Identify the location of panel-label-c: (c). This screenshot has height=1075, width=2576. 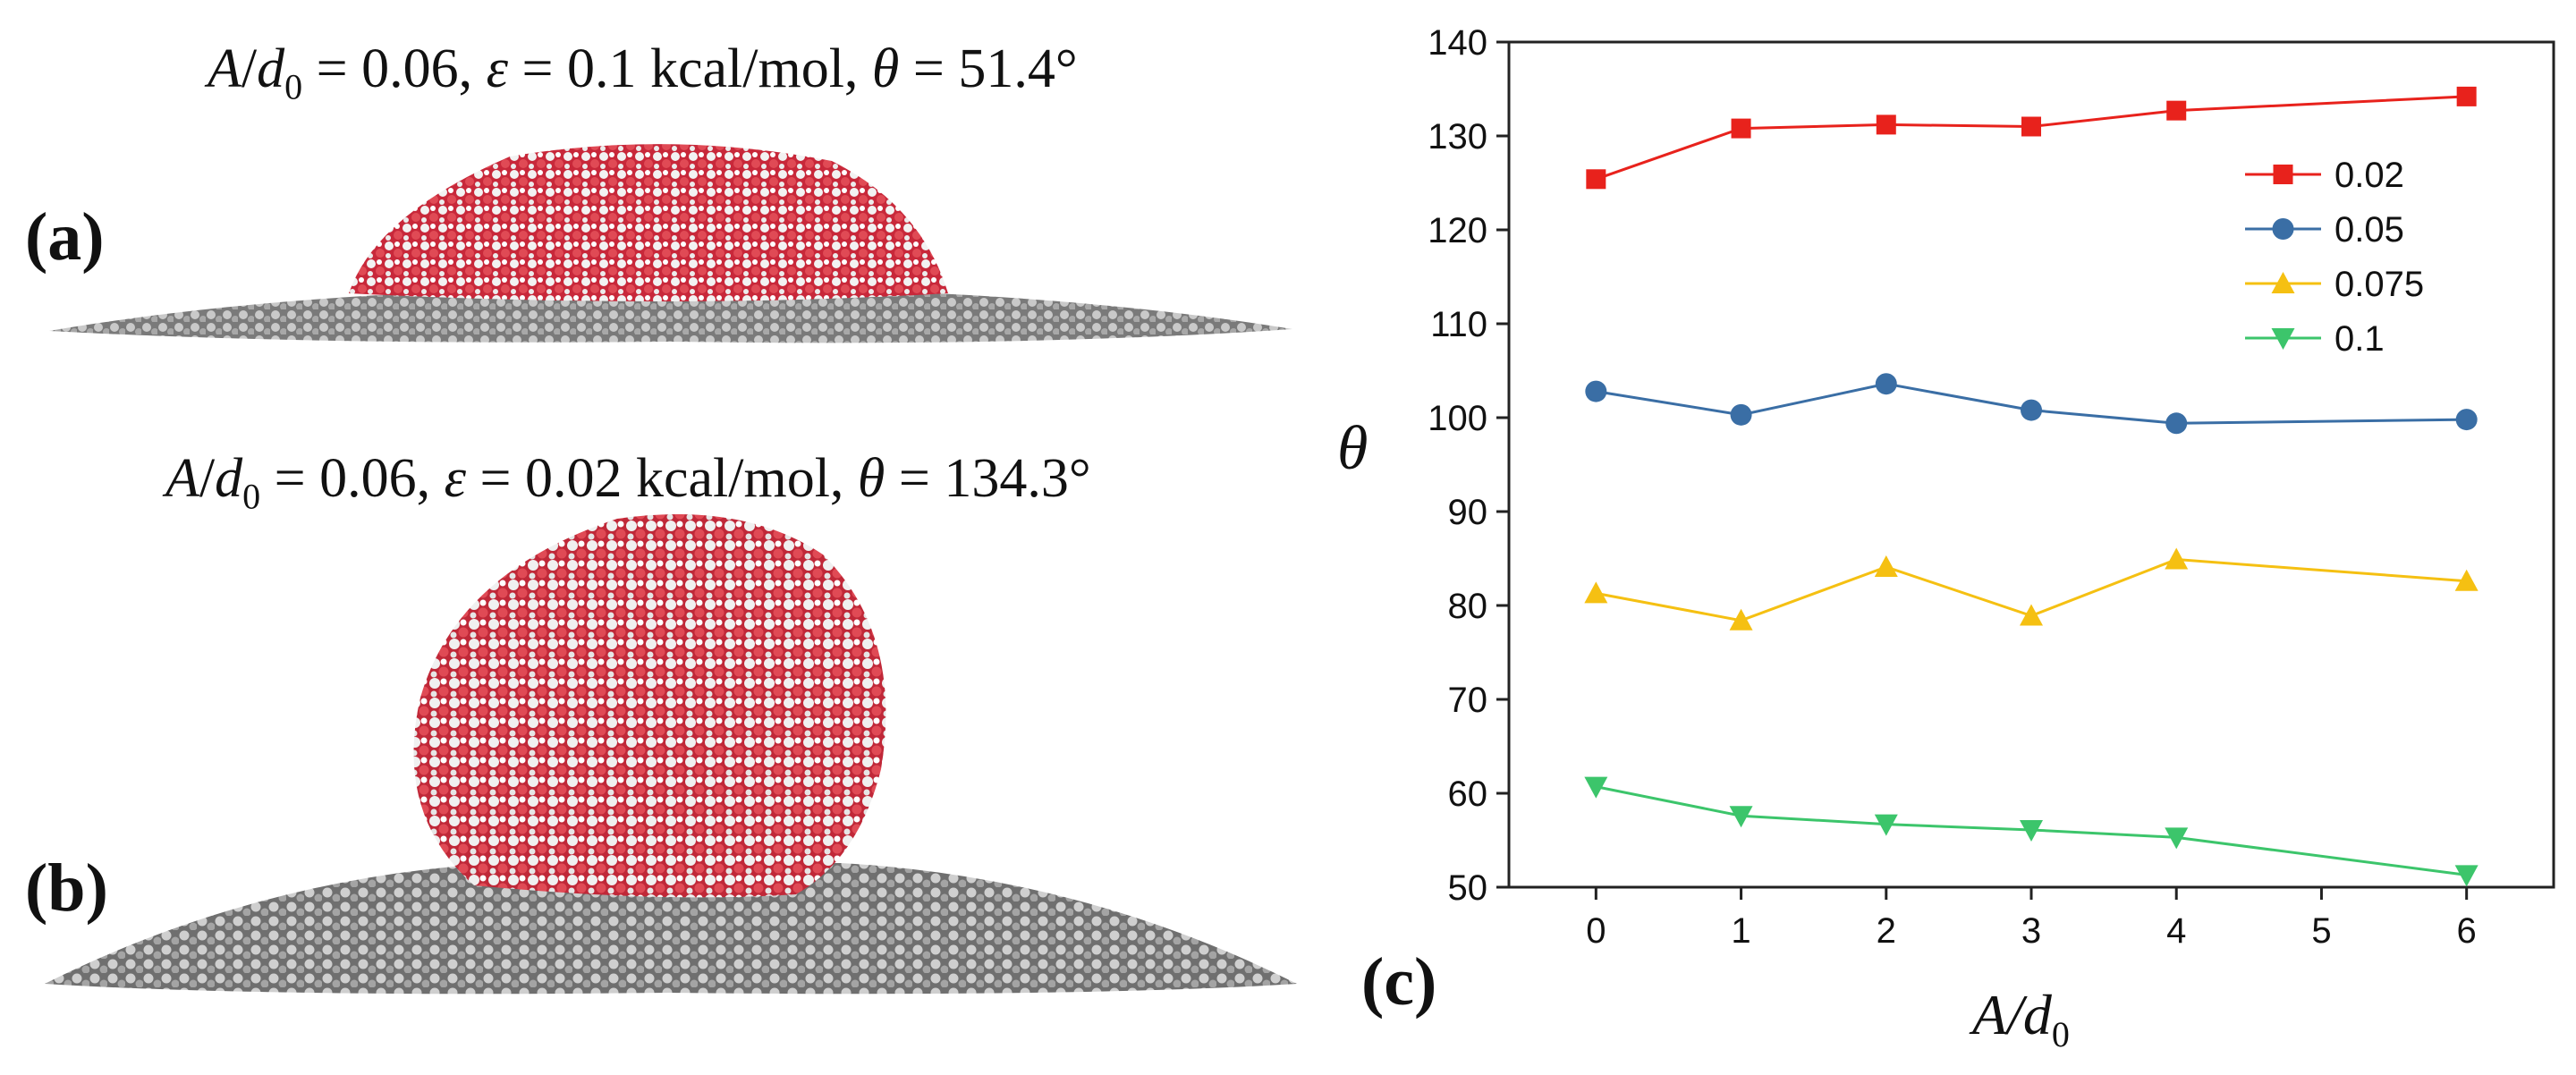
(1399, 982).